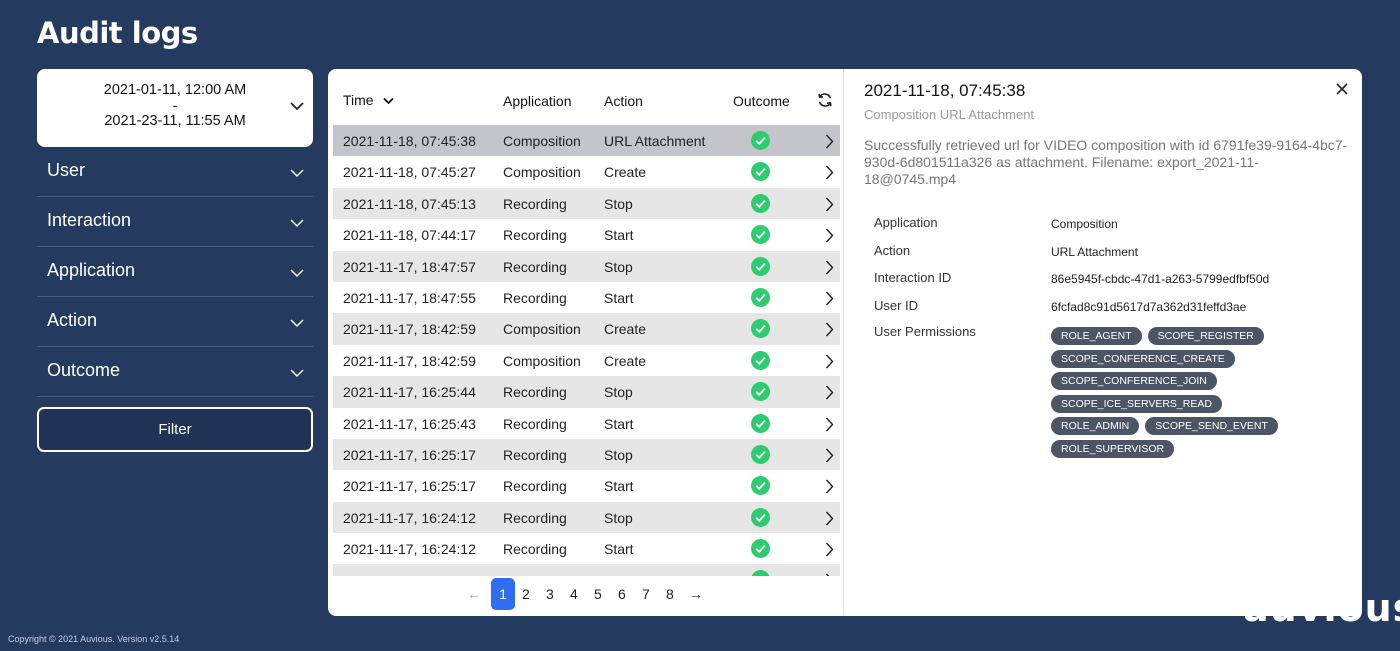  Describe the element at coordinates (409, 329) in the screenshot. I see `cell-time: 2021-11-17, 18:42:59` at that location.